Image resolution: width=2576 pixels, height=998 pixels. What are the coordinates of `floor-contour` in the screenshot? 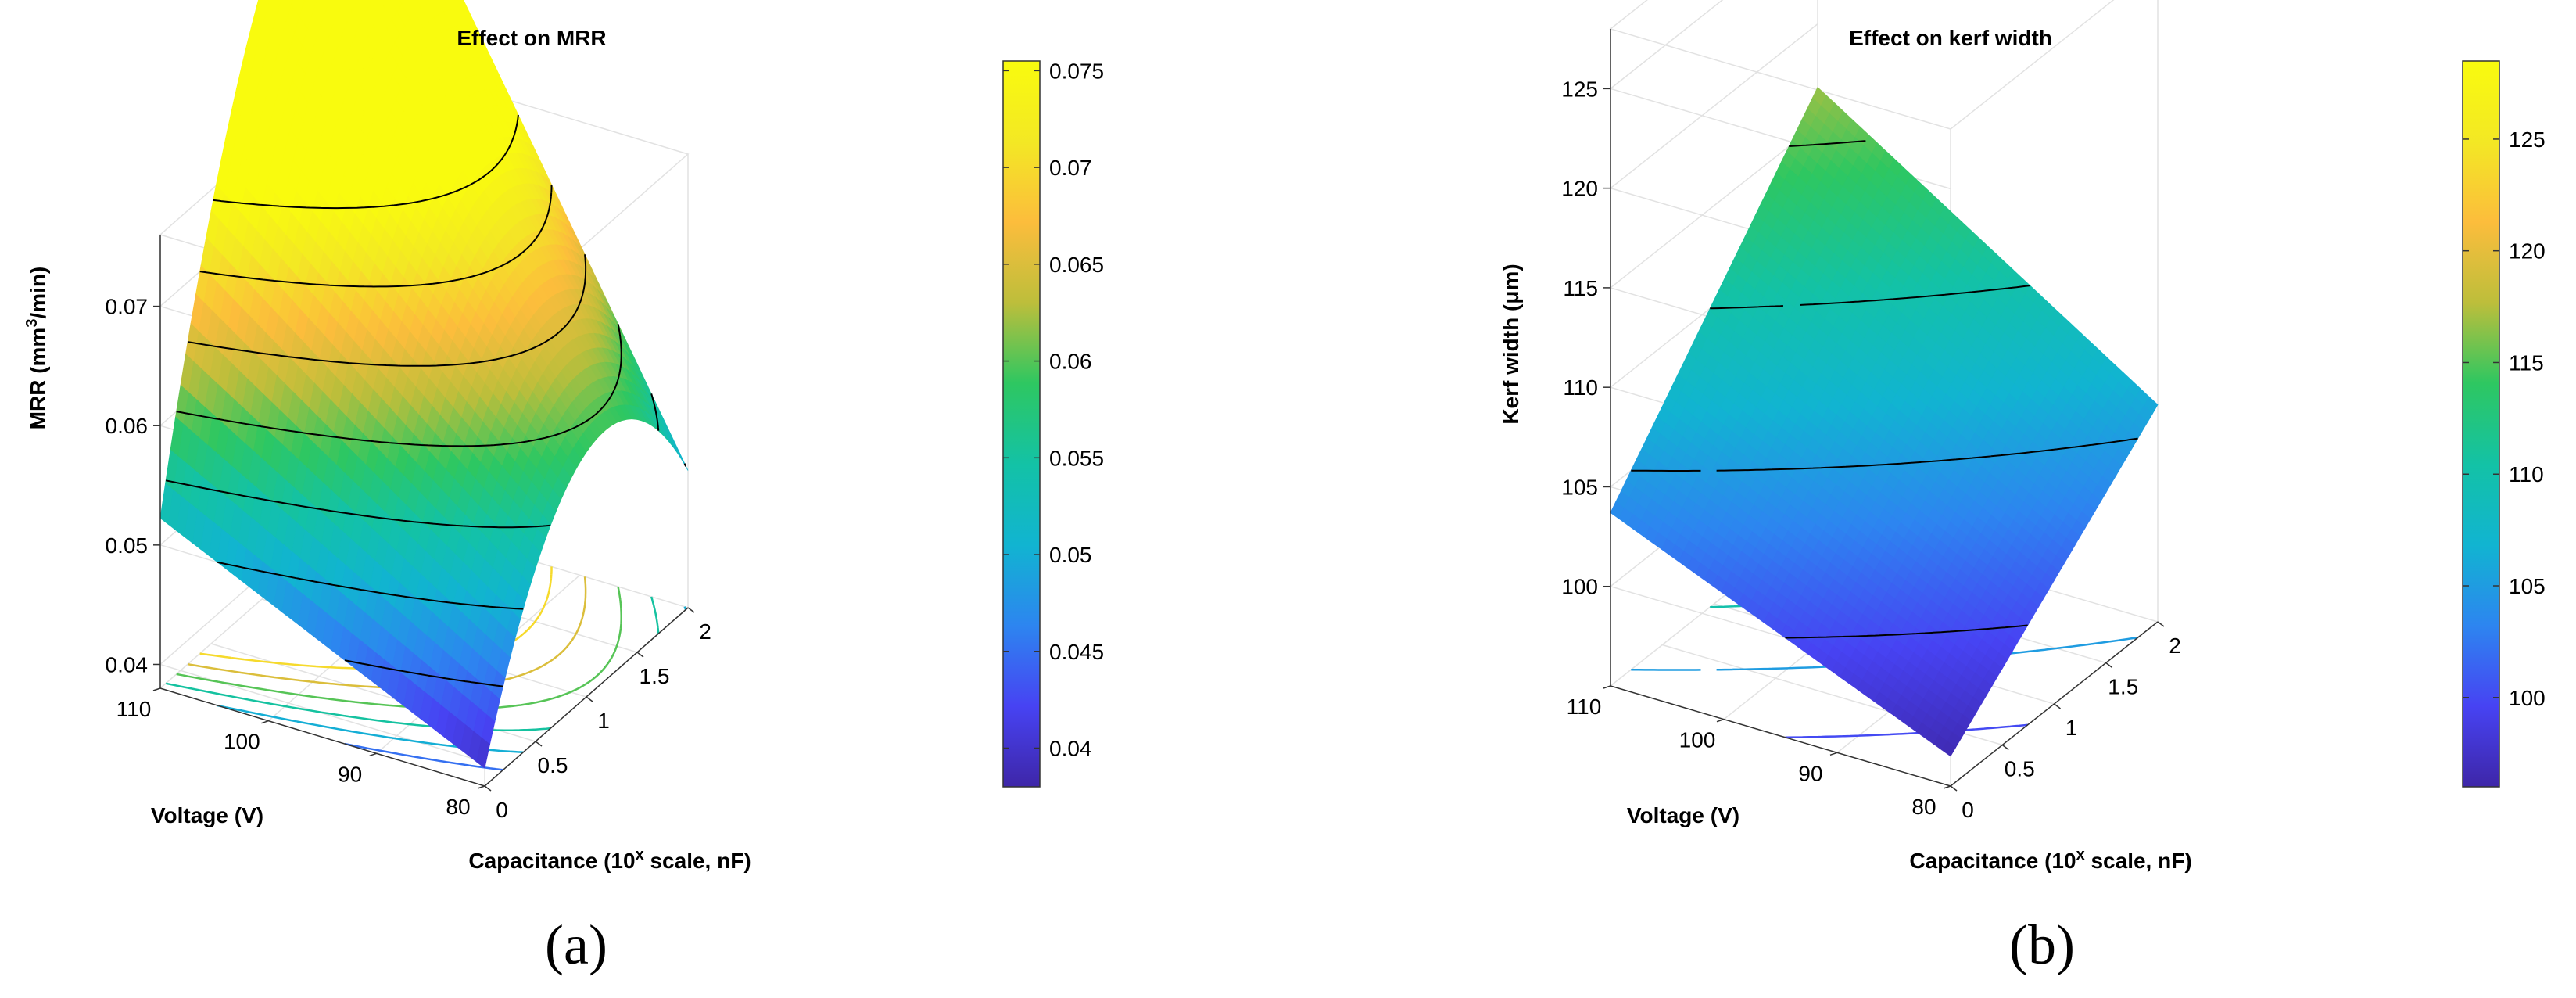 It's located at (1906, 731).